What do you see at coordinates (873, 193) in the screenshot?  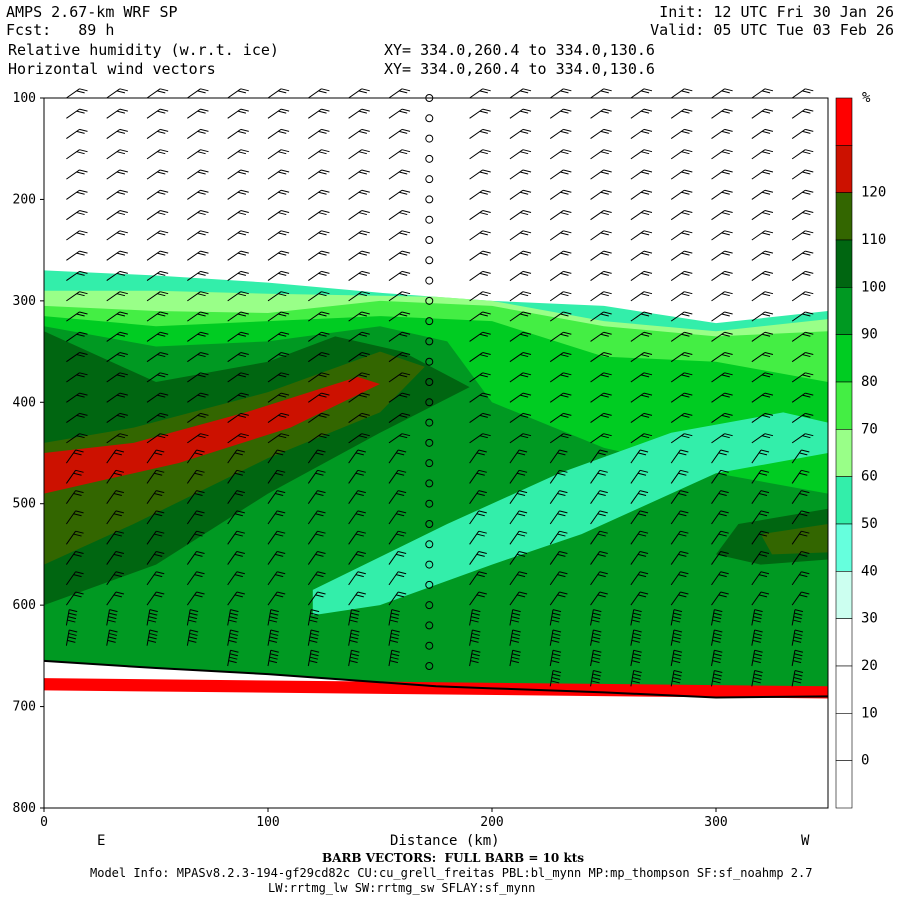 I see `colorbar-label: 120` at bounding box center [873, 193].